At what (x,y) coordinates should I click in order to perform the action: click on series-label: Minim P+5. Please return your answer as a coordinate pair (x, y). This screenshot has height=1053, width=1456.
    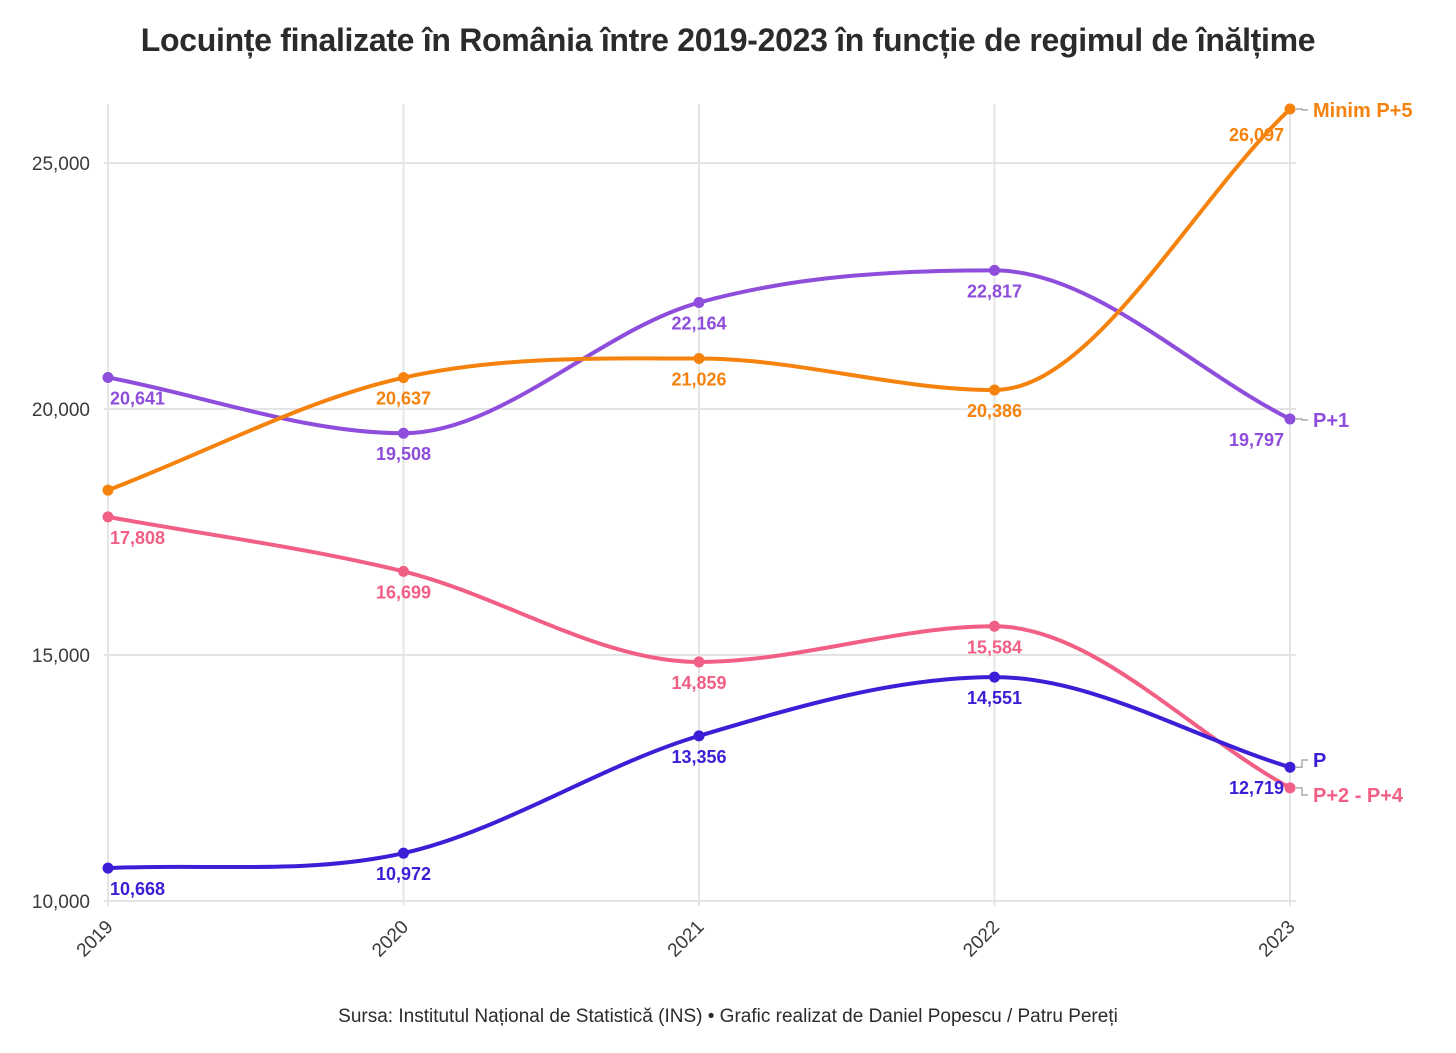
    Looking at the image, I should click on (1362, 111).